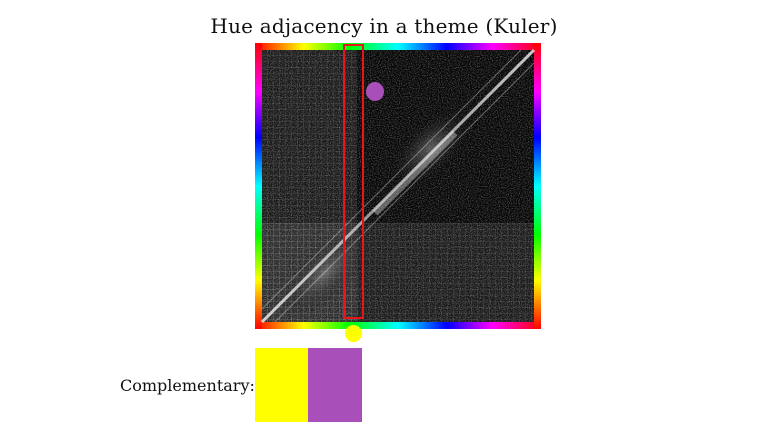  I want to click on hue-border-right, so click(537, 186).